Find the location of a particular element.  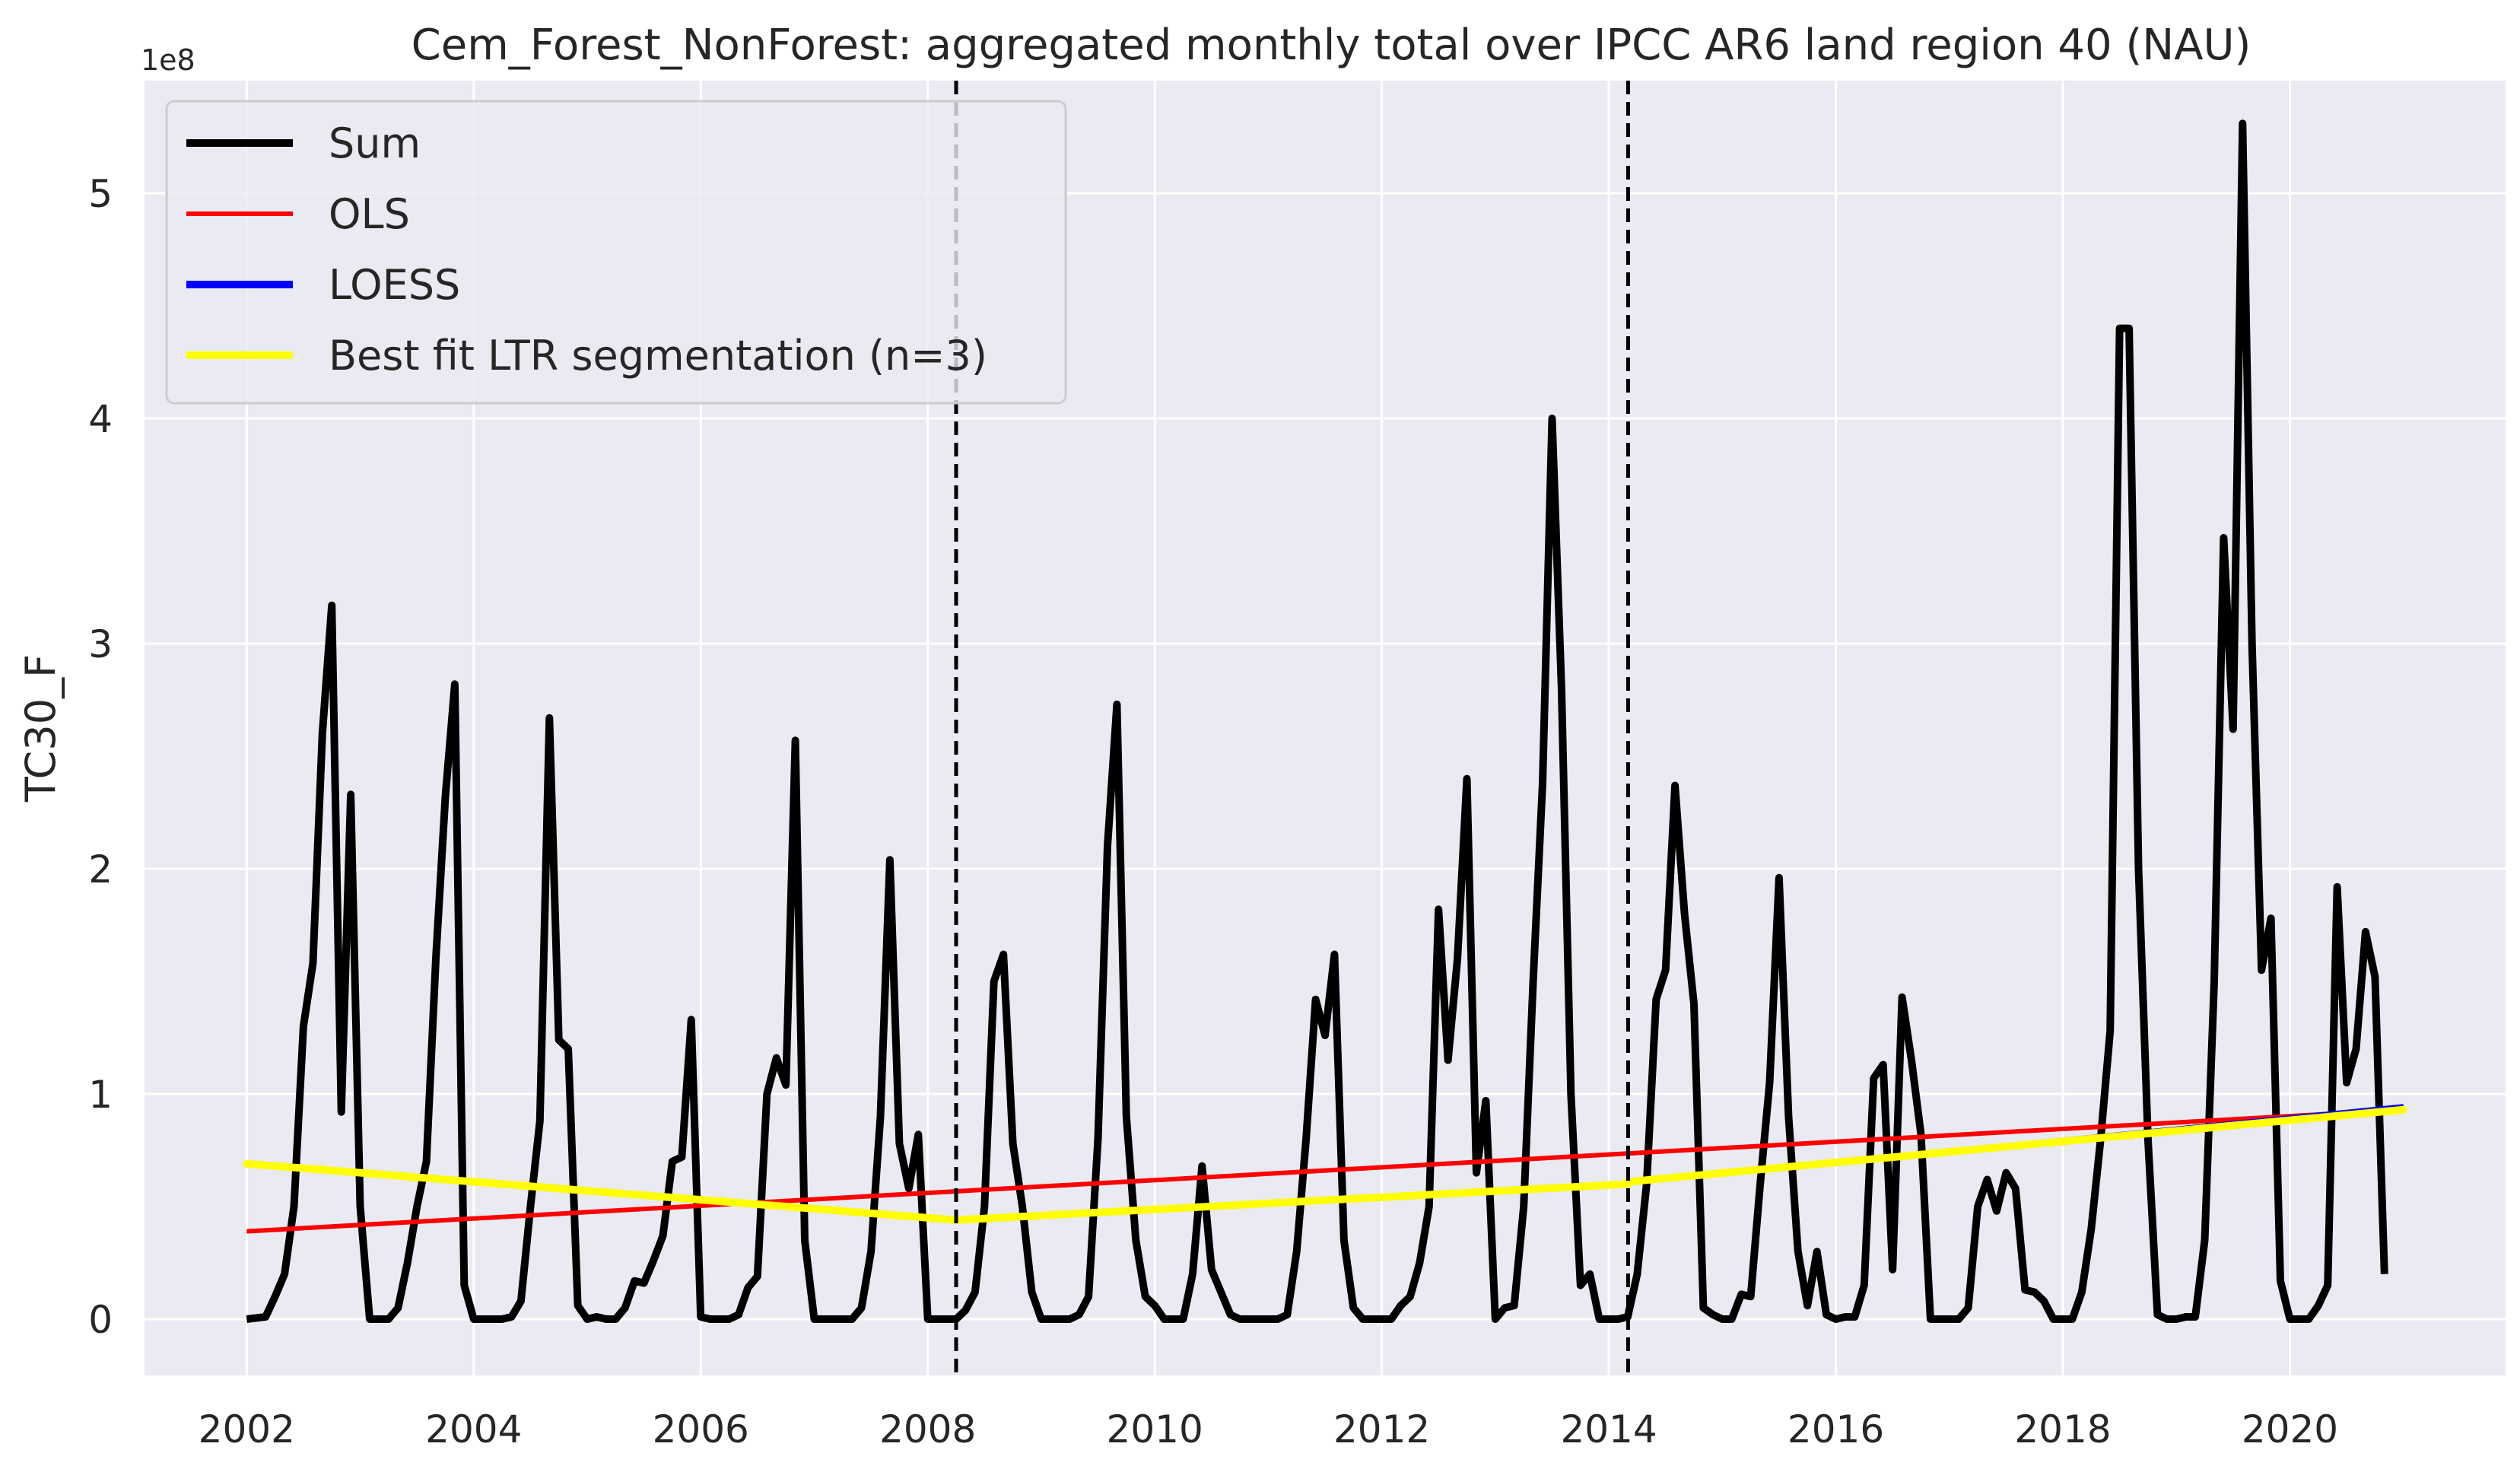

x-tick-label: 2020 is located at coordinates (2290, 1429).